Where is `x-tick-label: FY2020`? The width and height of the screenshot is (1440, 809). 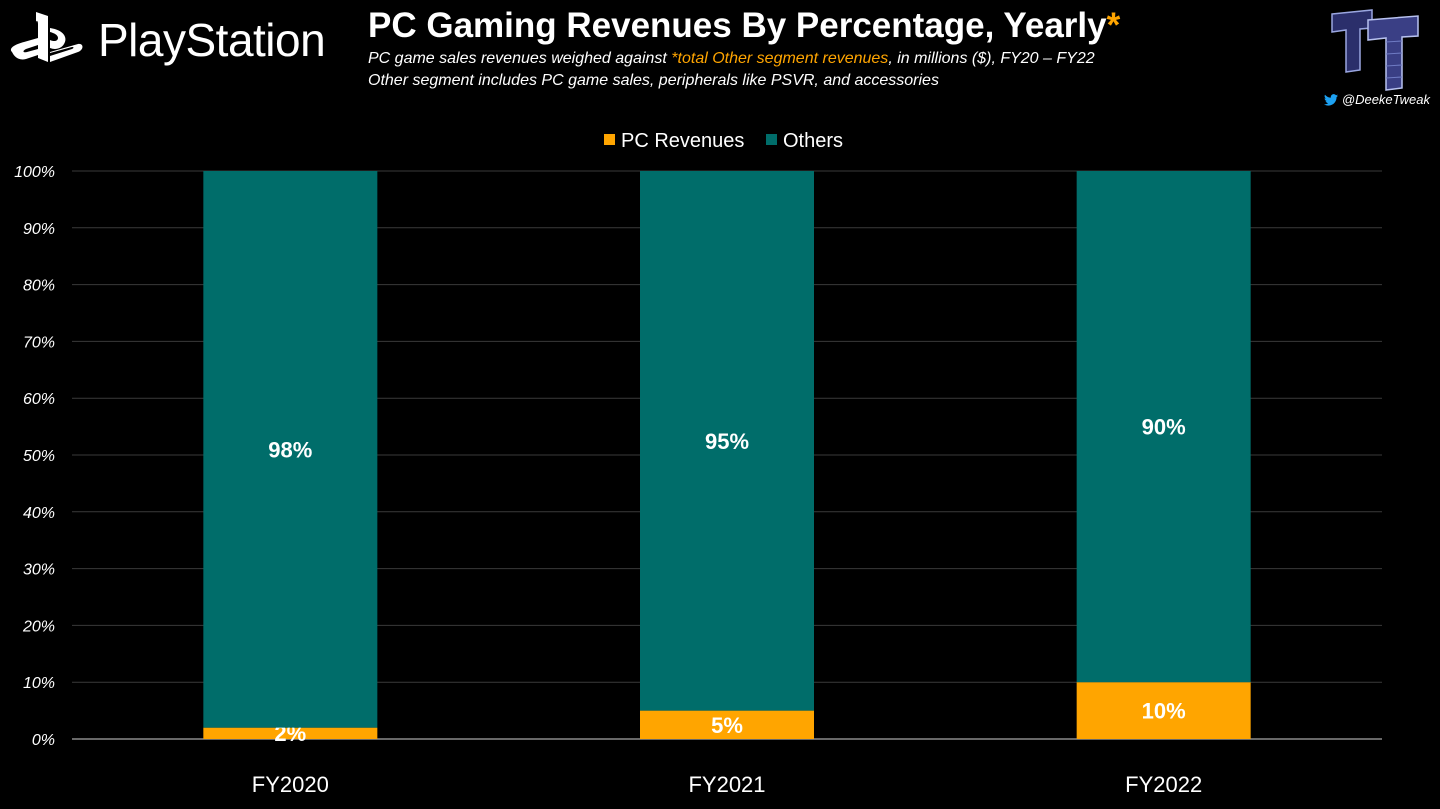 x-tick-label: FY2020 is located at coordinates (290, 784).